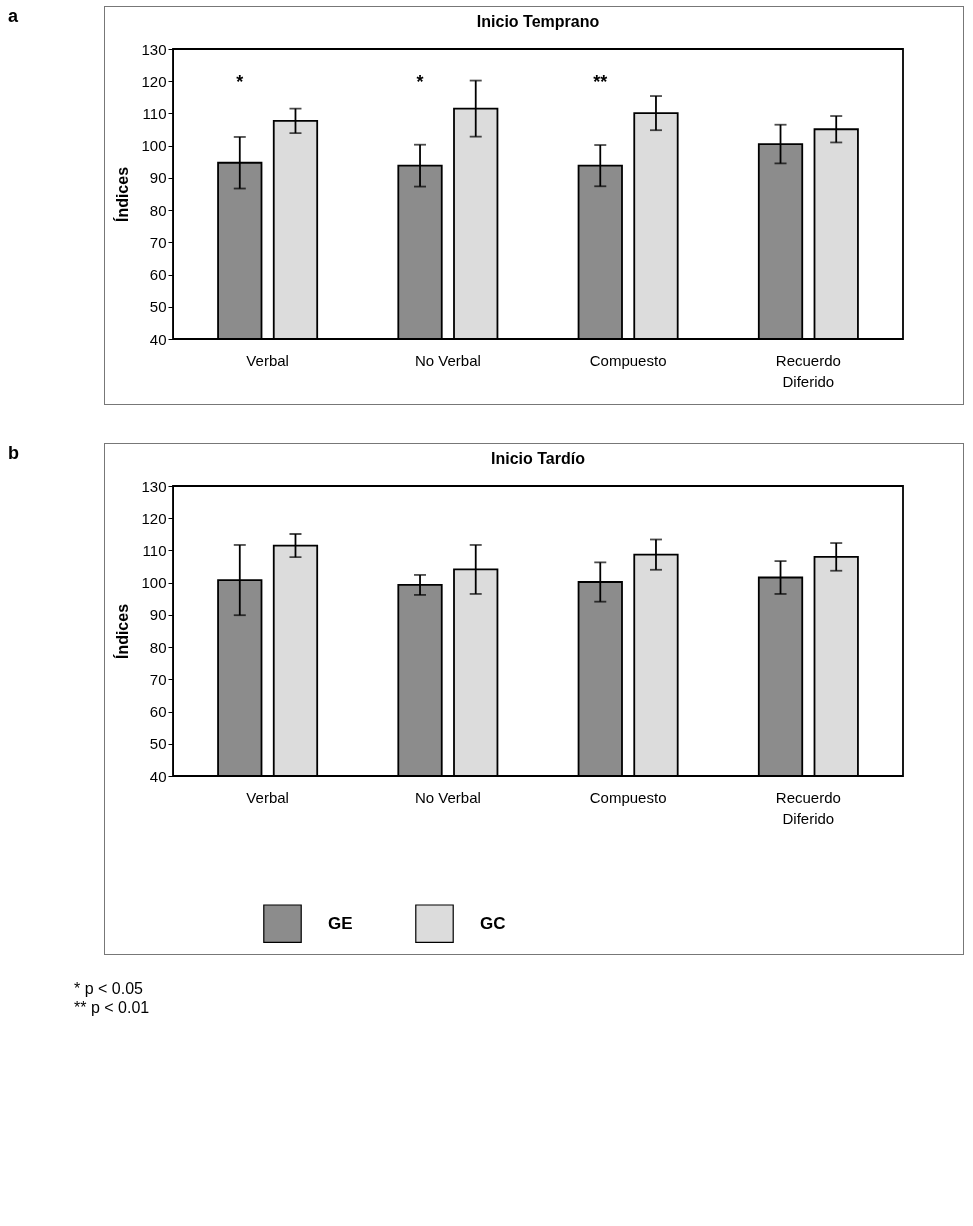 The height and width of the screenshot is (1226, 973). Describe the element at coordinates (13, 453) in the screenshot. I see `text: b` at that location.